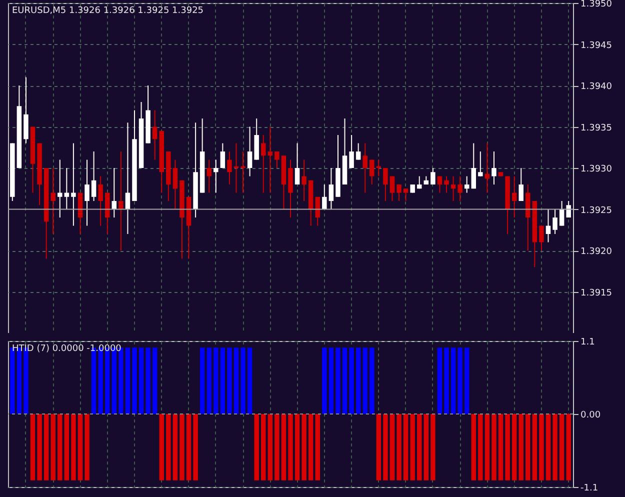  I want to click on y-tick-label: 1.3920, so click(596, 252).